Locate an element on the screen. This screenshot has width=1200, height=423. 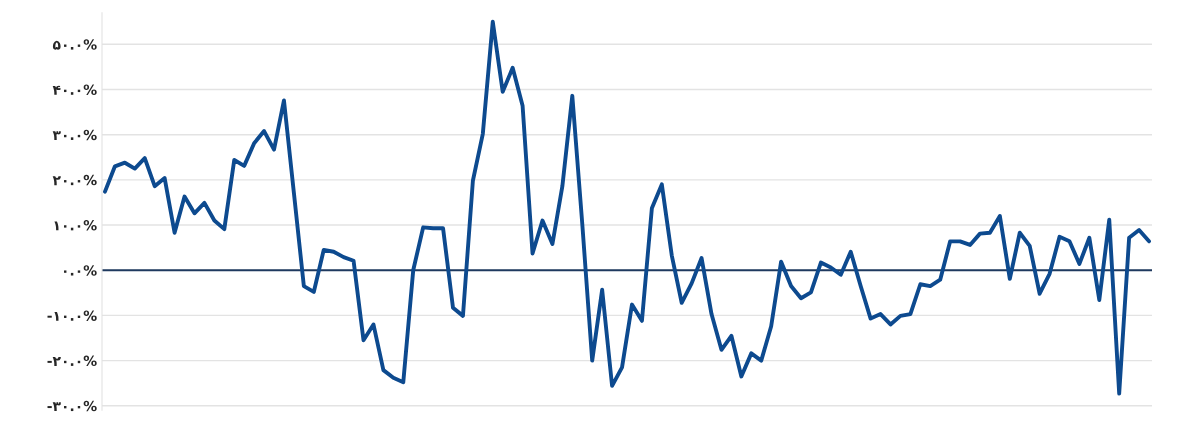
y-tick-label: ۳۰.۰% is located at coordinates (74, 135).